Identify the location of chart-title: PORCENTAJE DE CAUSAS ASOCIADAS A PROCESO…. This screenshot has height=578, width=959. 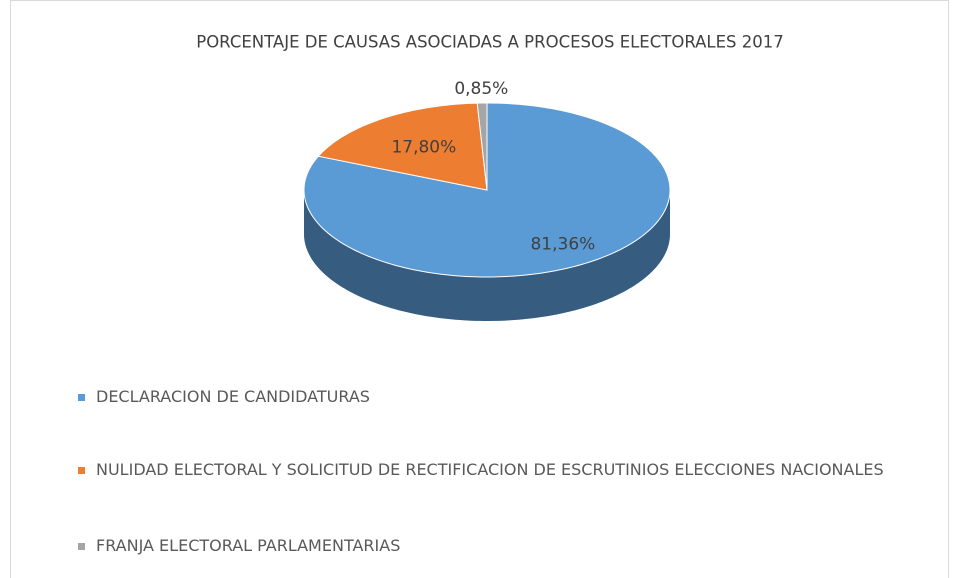
(489, 42).